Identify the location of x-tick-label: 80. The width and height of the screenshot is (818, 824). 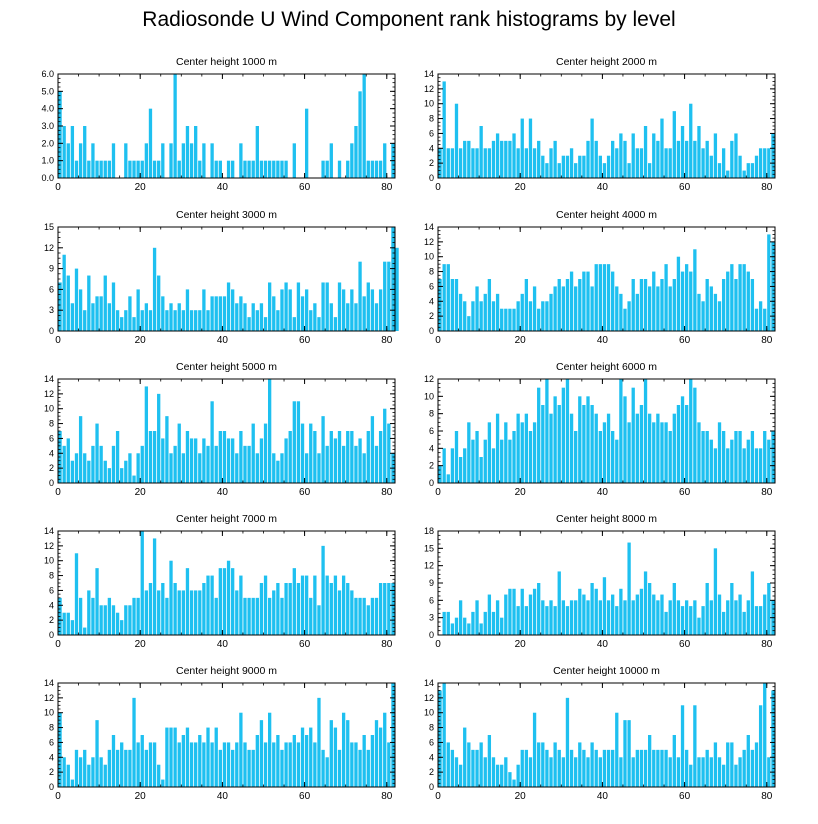
(767, 340).